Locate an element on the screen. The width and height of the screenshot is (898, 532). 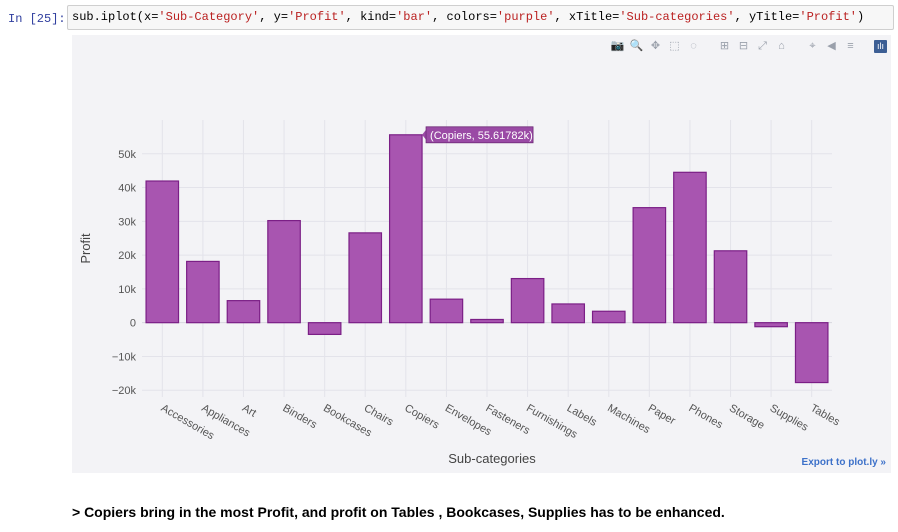
hover-compare-icon: ≡ is located at coordinates (850, 45).